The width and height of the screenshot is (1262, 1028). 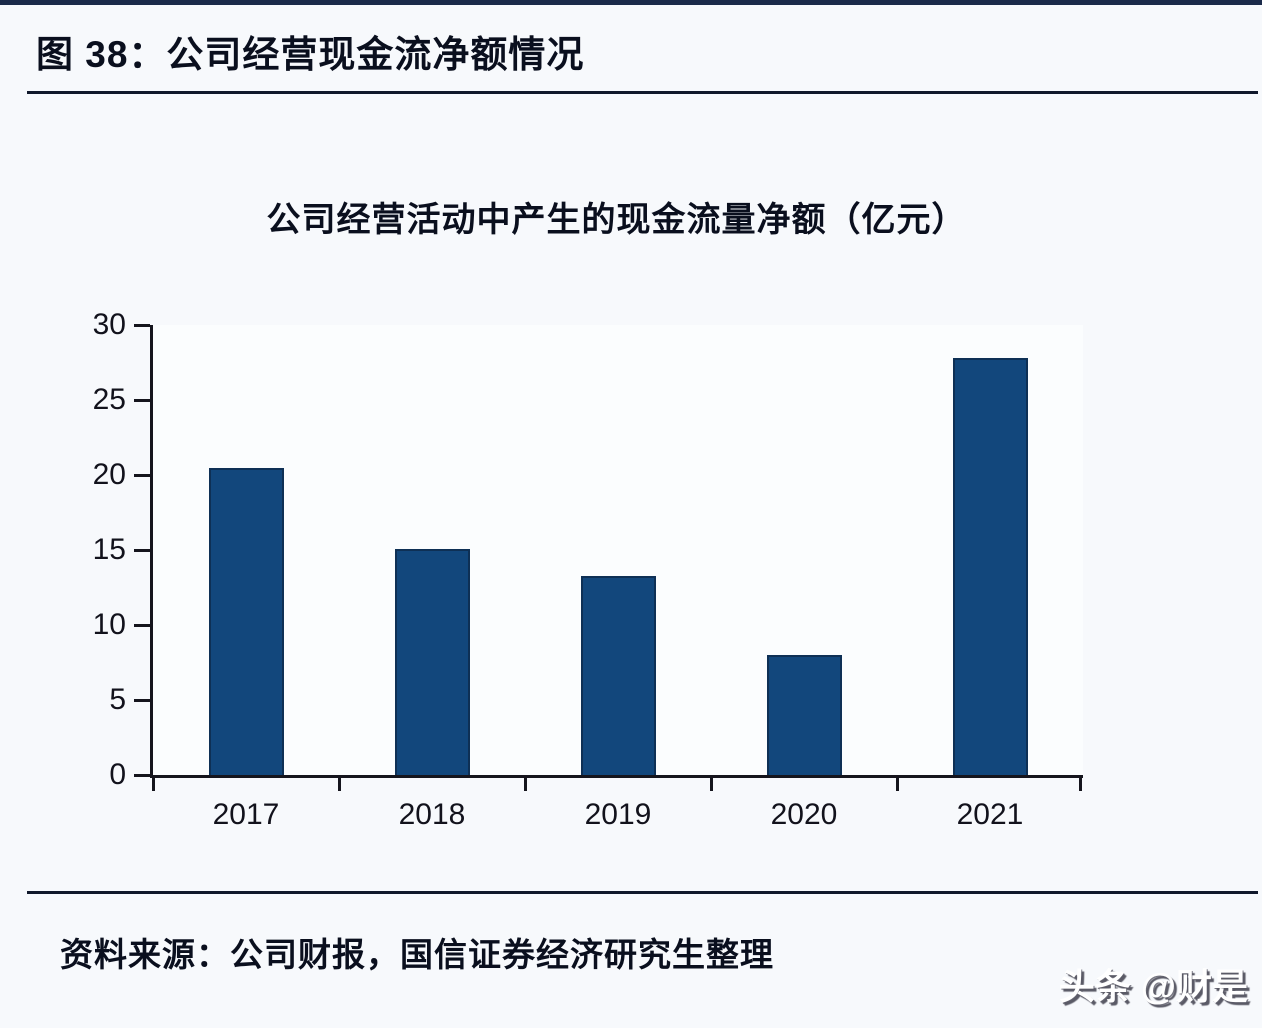 What do you see at coordinates (631, 2) in the screenshot?
I see `top-accent-line` at bounding box center [631, 2].